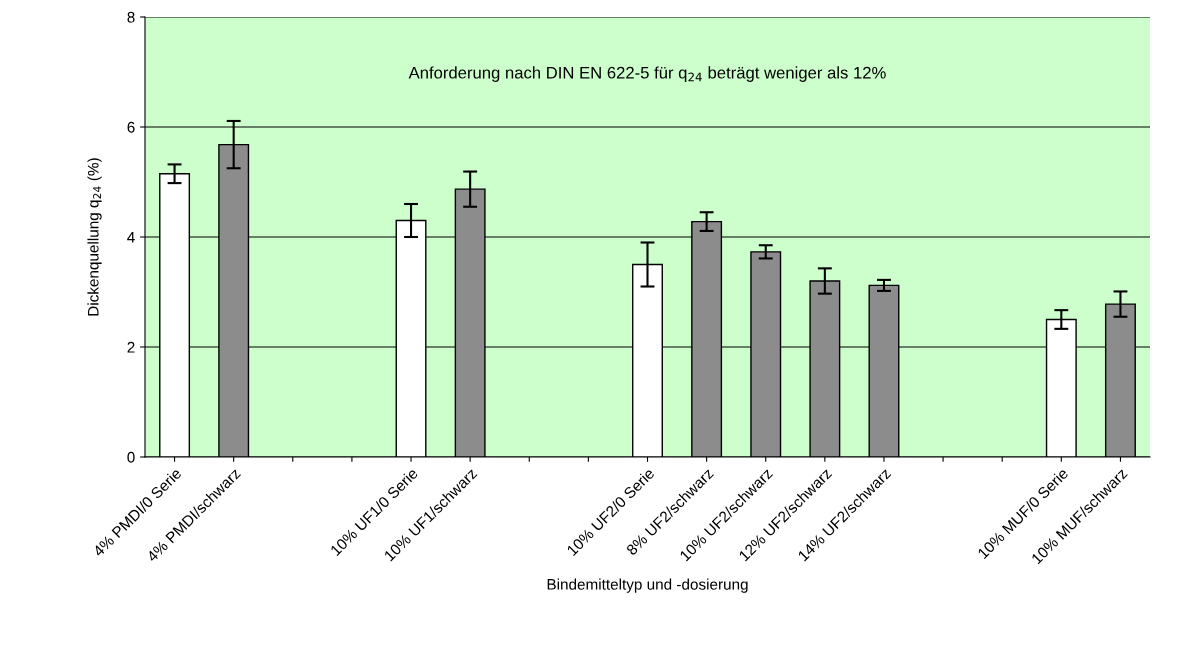 The height and width of the screenshot is (651, 1184). I want to click on y-tick-label: 6, so click(131, 127).